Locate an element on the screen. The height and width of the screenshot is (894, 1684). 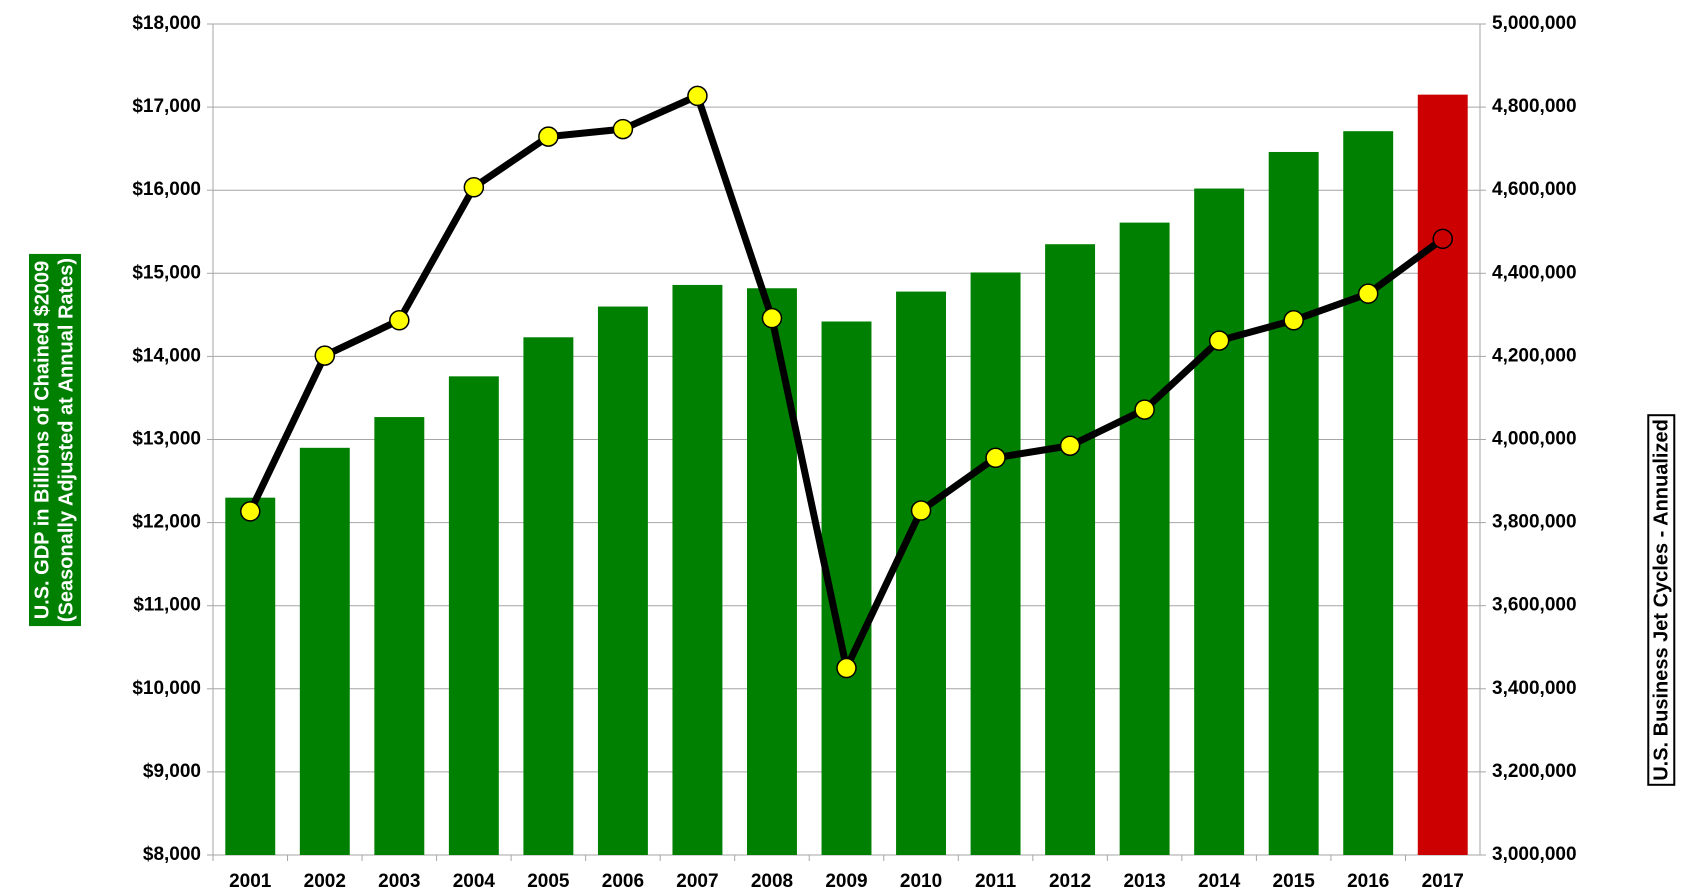
y-tick-label: $17,000 is located at coordinates (166, 106).